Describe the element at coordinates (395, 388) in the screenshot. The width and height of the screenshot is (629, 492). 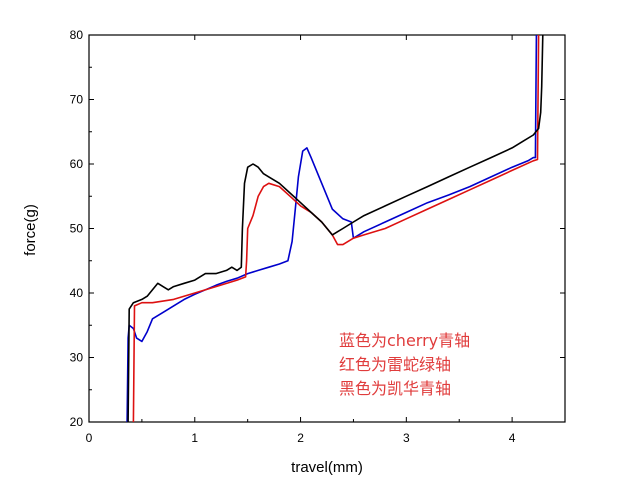
I see `annotation-black: 黑色为凯华青轴` at that location.